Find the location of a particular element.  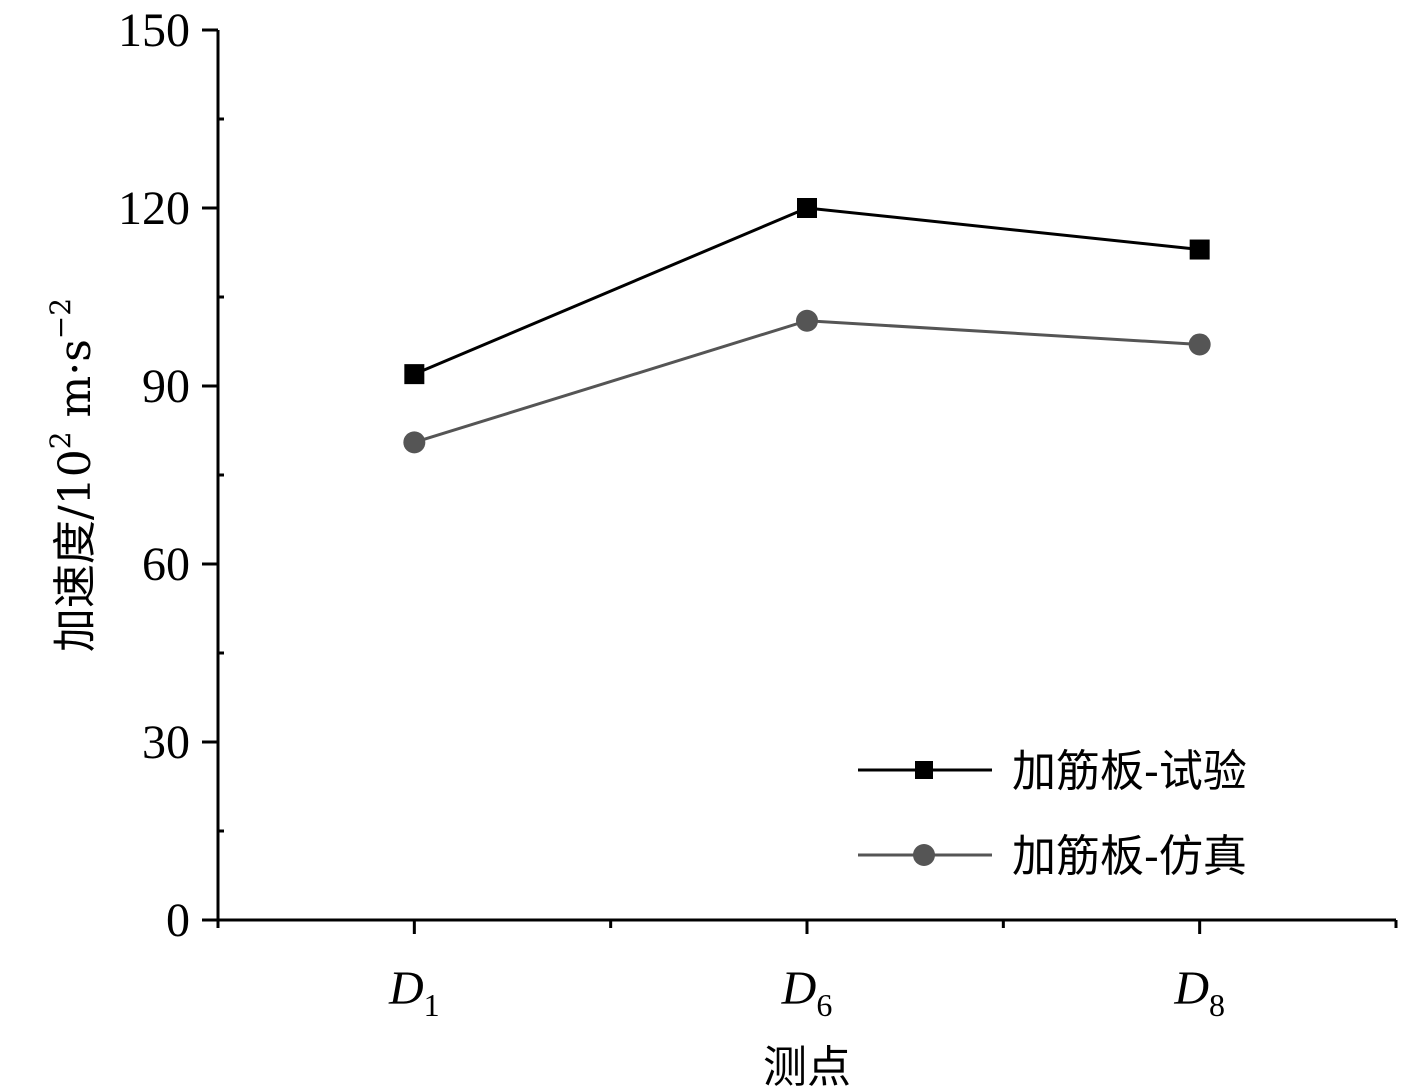

x-axis-title: 测点 is located at coordinates (807, 1067).